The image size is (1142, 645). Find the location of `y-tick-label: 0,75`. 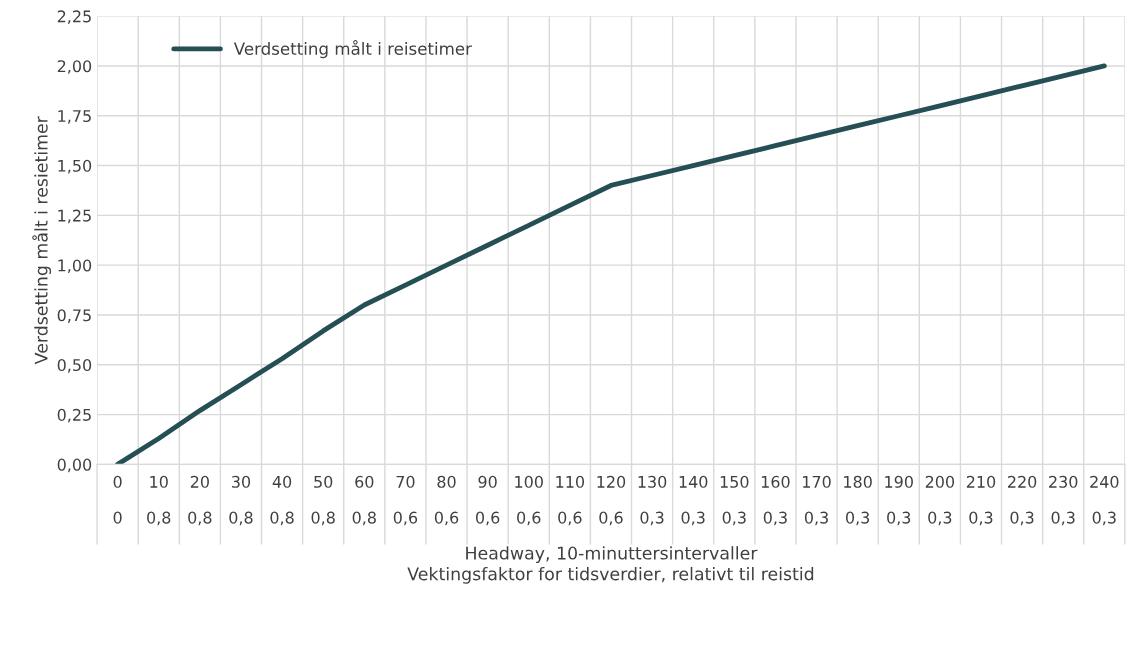

y-tick-label: 0,75 is located at coordinates (74, 316).